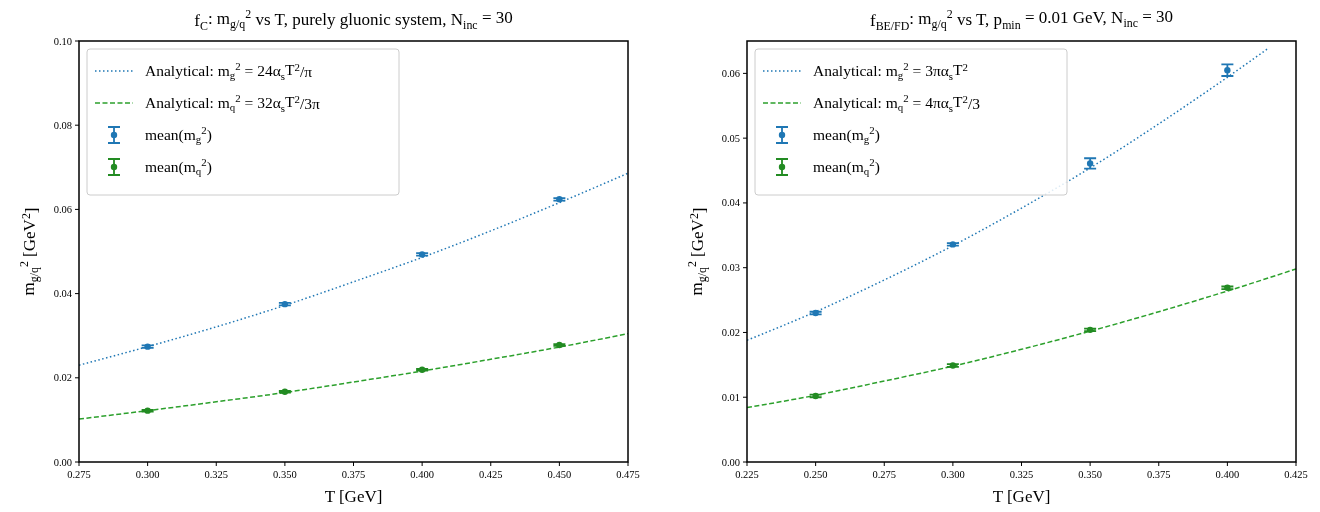 This screenshot has height=512, width=1320. I want to click on legend-label: Analytical: m$_{q}$$^{2}$ = 32α$_{s}$T$^{2}$/3π, so click(232, 103).